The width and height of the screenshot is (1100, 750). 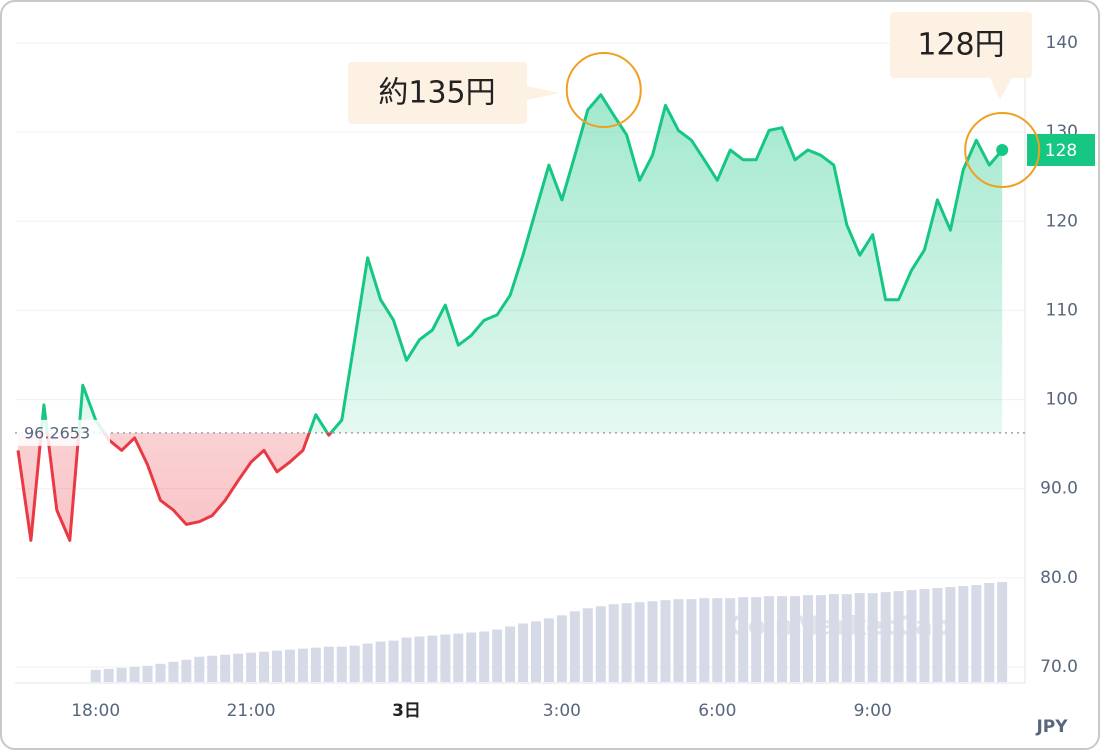 I want to click on baseline-label: 96.2653, so click(x=57, y=432).